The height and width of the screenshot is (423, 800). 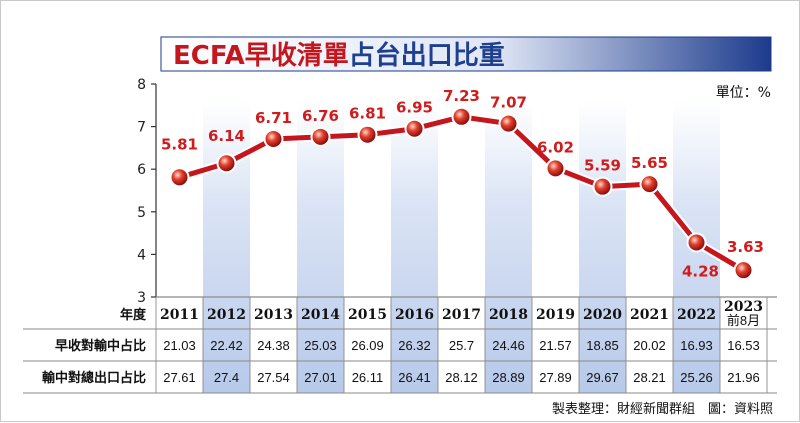 What do you see at coordinates (94, 378) in the screenshot?
I see `table-row-label: 輸中對總出口占比` at bounding box center [94, 378].